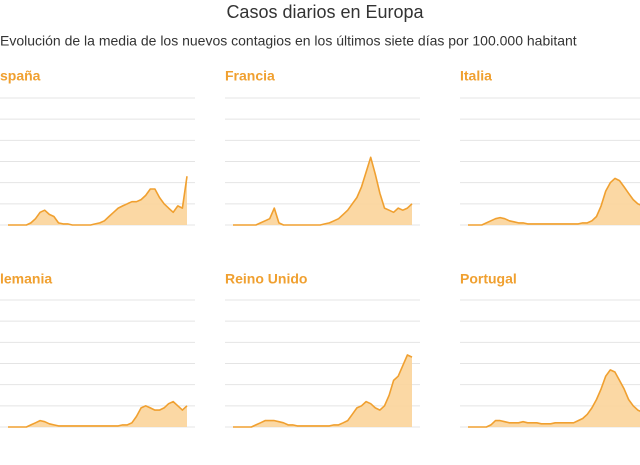  What do you see at coordinates (250, 76) in the screenshot?
I see `panel-title: Francia` at bounding box center [250, 76].